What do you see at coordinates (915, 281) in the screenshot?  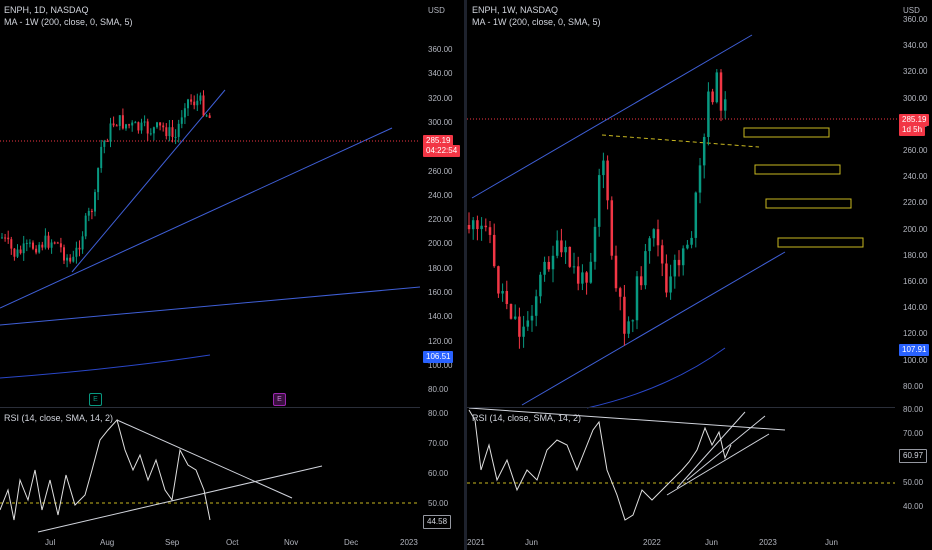 I see `right-price-axis-label: 160.00` at bounding box center [915, 281].